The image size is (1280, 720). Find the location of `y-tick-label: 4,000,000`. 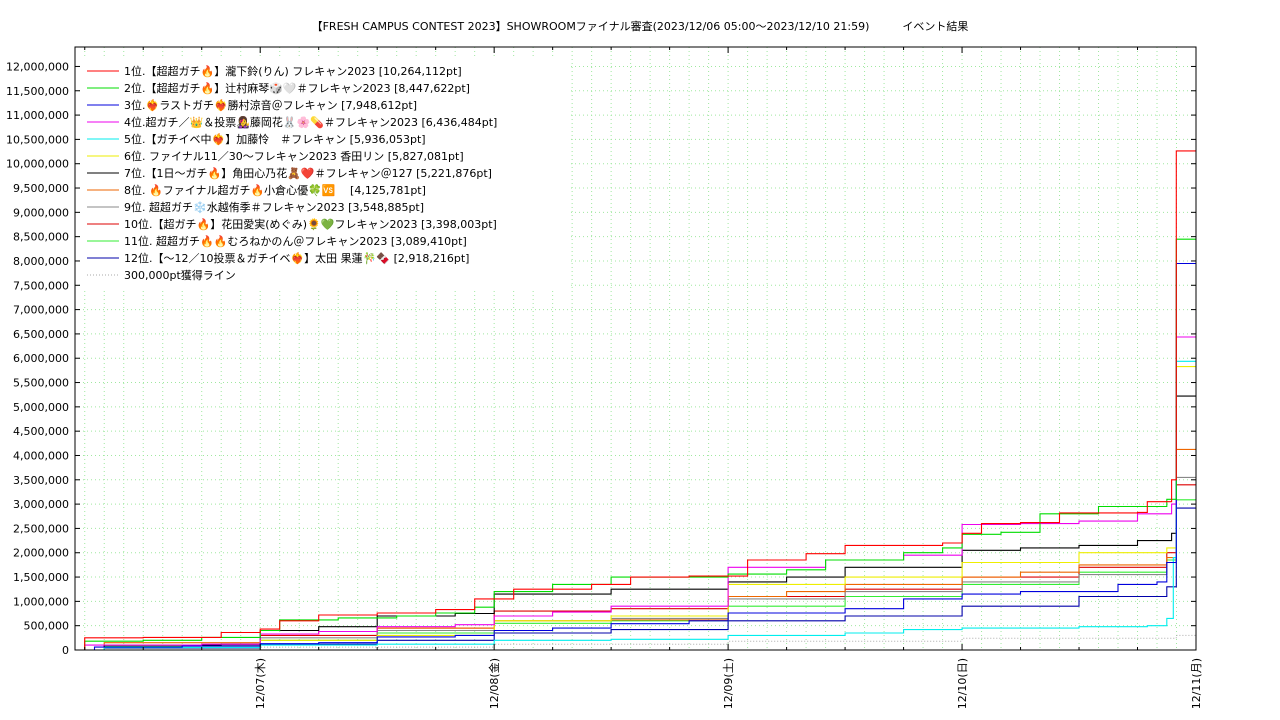

y-tick-label: 4,000,000 is located at coordinates (41, 455).